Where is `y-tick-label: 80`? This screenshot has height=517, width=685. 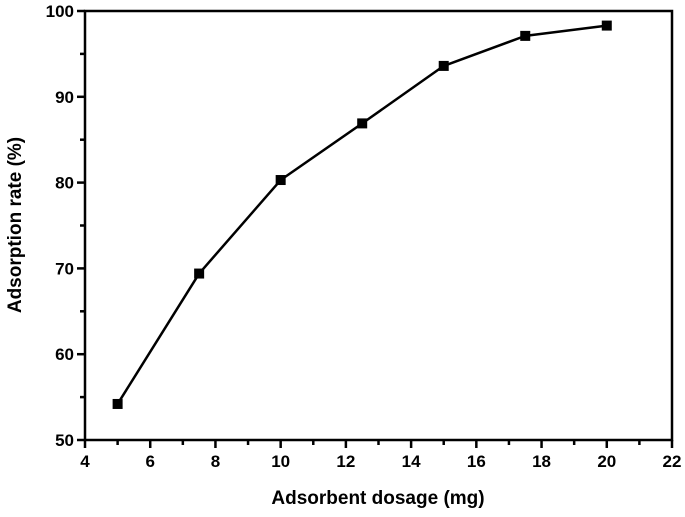 y-tick-label: 80 is located at coordinates (64, 183).